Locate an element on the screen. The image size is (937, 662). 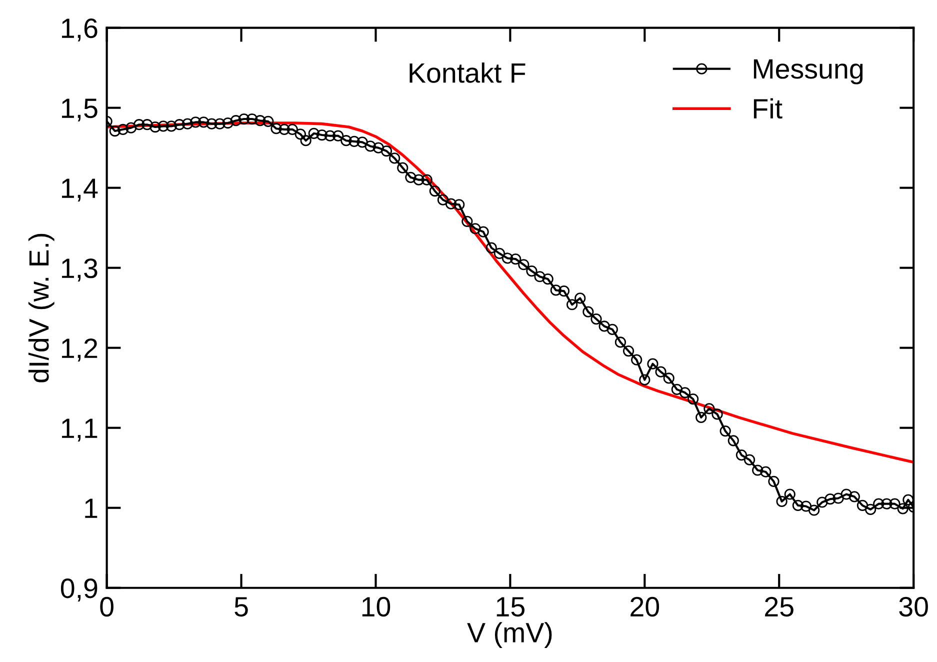
y-tick-label: 1 is located at coordinates (91, 508).